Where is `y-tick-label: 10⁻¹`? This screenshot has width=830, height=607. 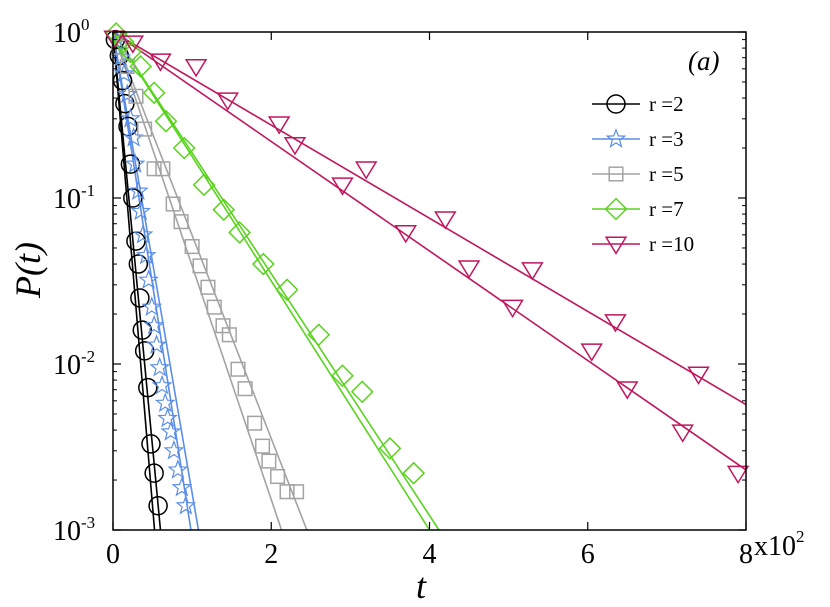
y-tick-label: 10⁻¹ is located at coordinates (74, 198).